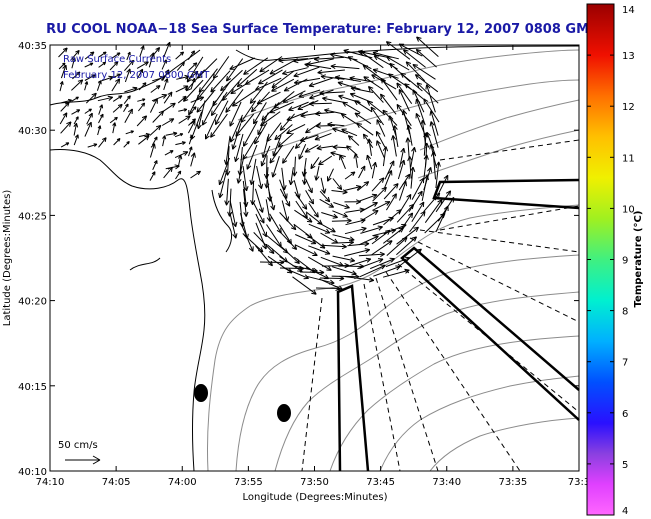  I want to click on y-tick-label: 40:10, so click(32, 472).